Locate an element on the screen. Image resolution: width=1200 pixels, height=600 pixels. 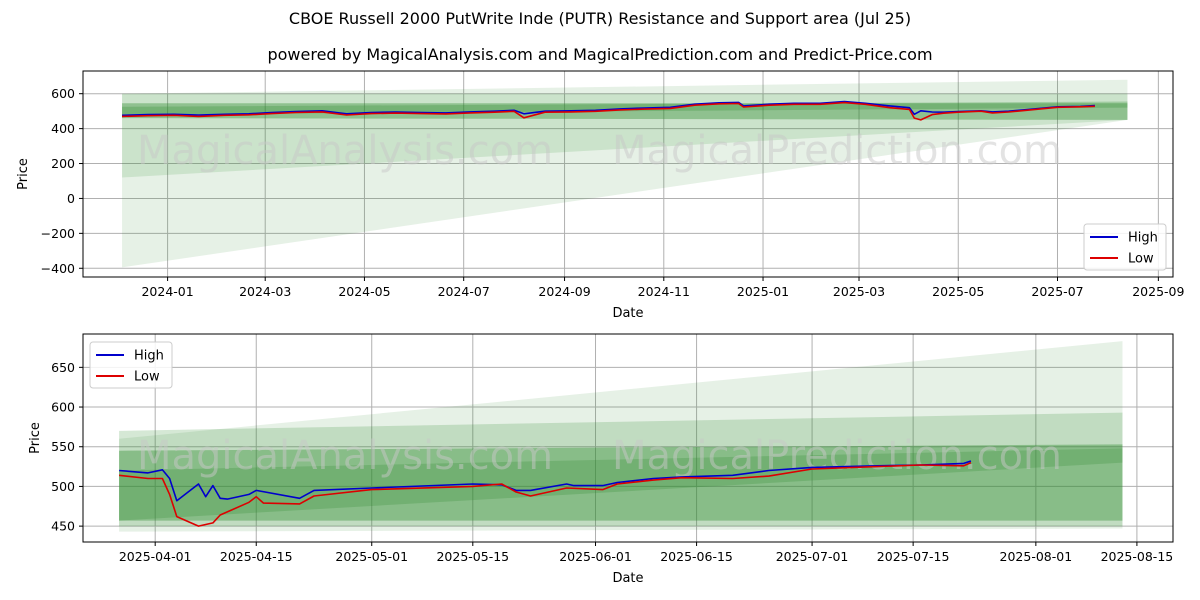
x-tick-label: 2025-04-01 is located at coordinates (155, 556).